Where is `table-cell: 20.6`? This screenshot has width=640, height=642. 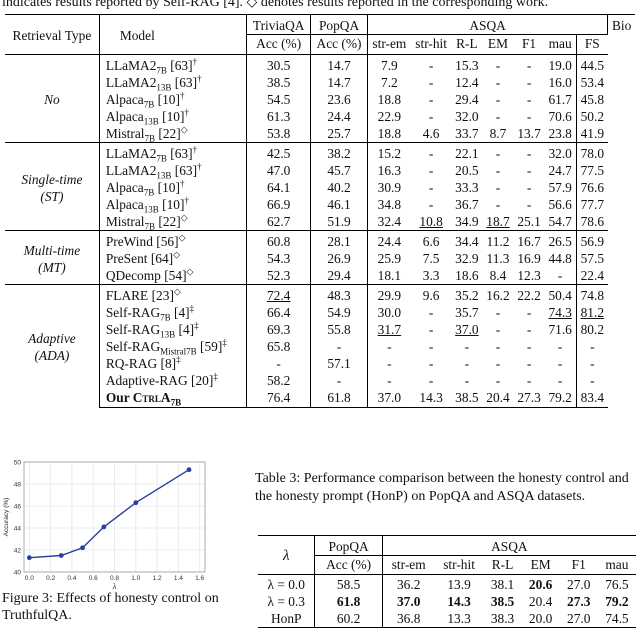 table-cell: 20.6 is located at coordinates (540, 583).